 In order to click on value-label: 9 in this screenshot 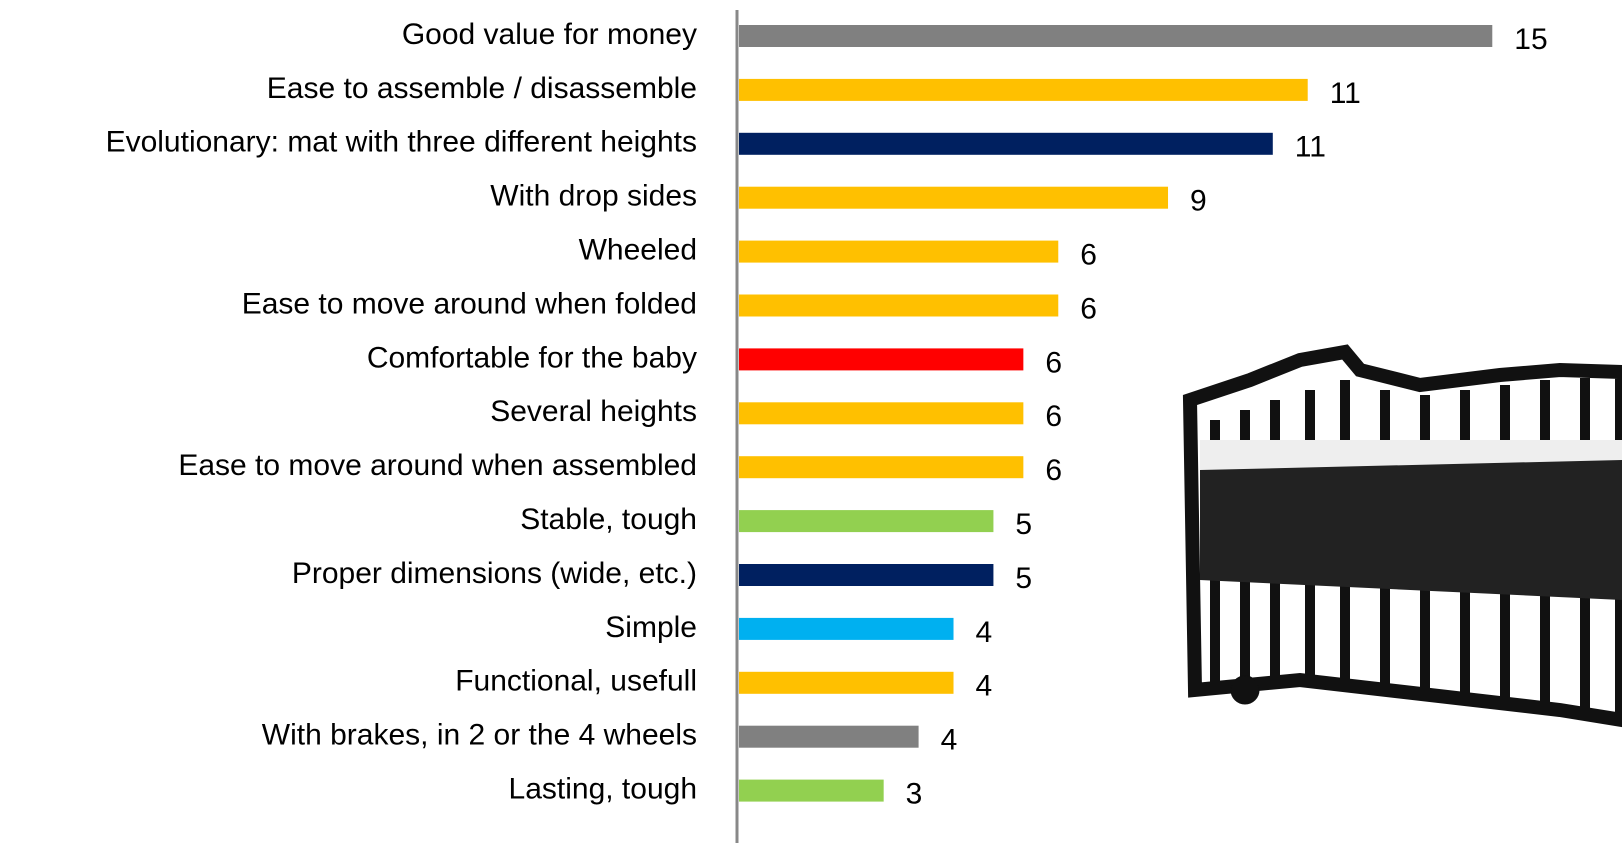, I will do `click(1198, 201)`.